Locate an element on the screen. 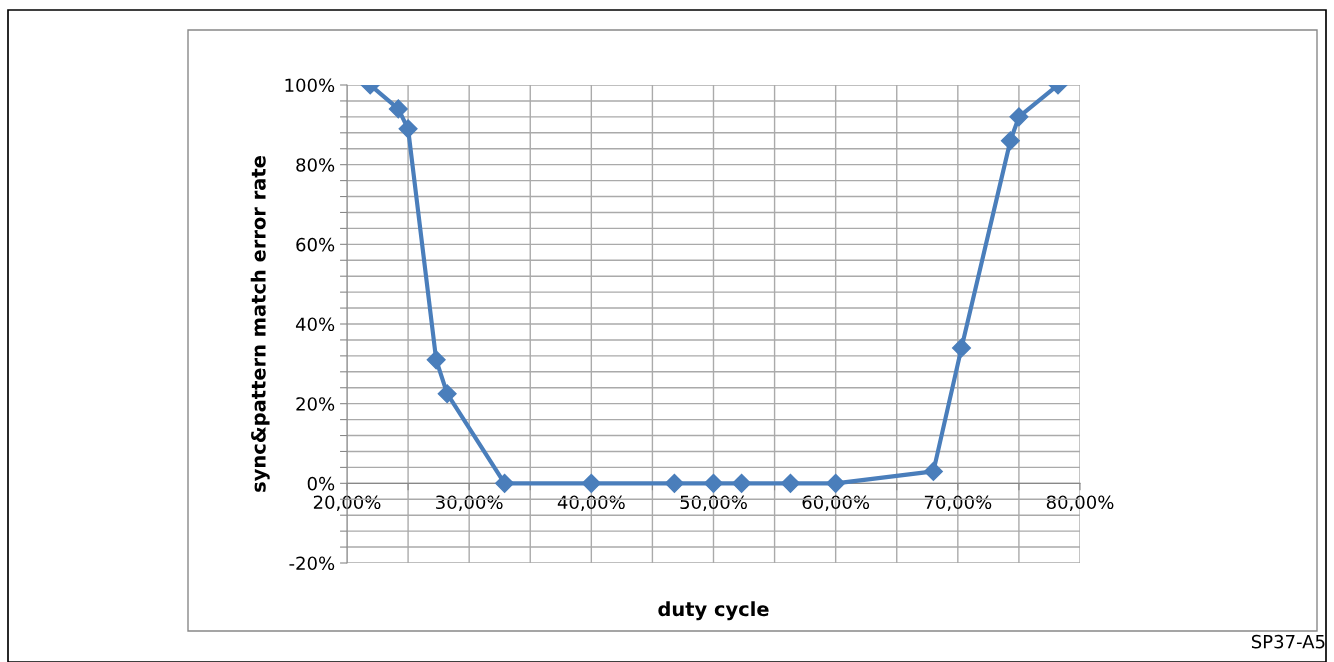 The width and height of the screenshot is (1334, 662). y-axis-title: sync&pattern match error rate is located at coordinates (260, 324).